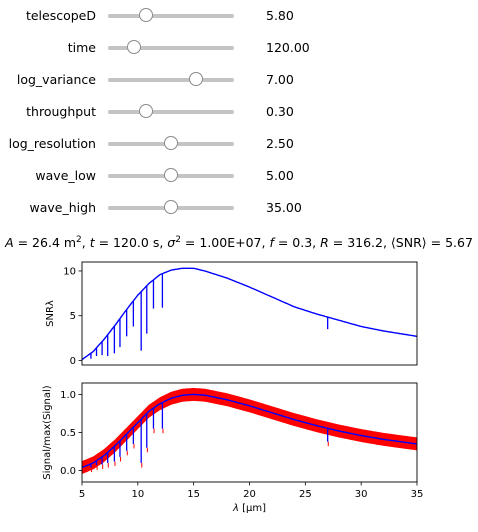 This screenshot has width=478, height=532. What do you see at coordinates (73, 316) in the screenshot?
I see `y-tick-label: 5` at bounding box center [73, 316].